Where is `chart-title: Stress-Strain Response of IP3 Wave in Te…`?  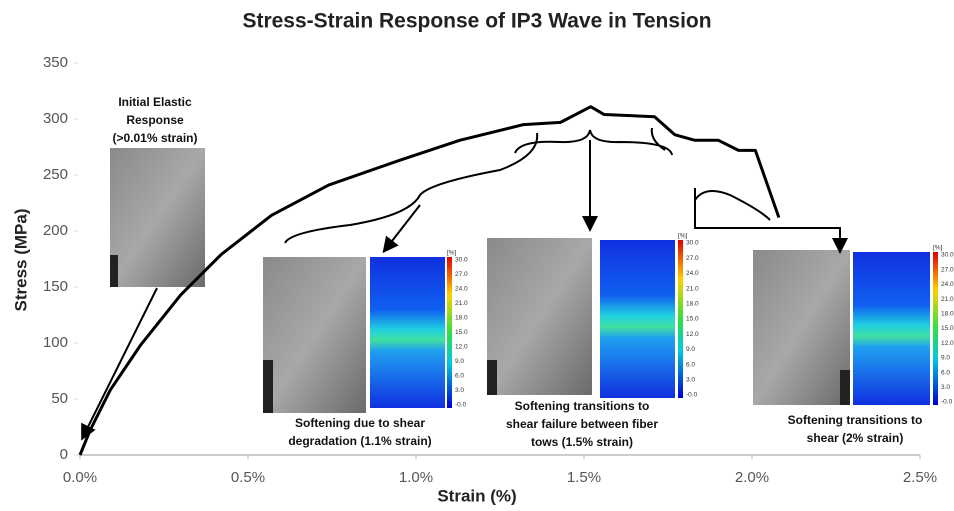 chart-title: Stress-Strain Response of IP3 Wave in Te… is located at coordinates (476, 21).